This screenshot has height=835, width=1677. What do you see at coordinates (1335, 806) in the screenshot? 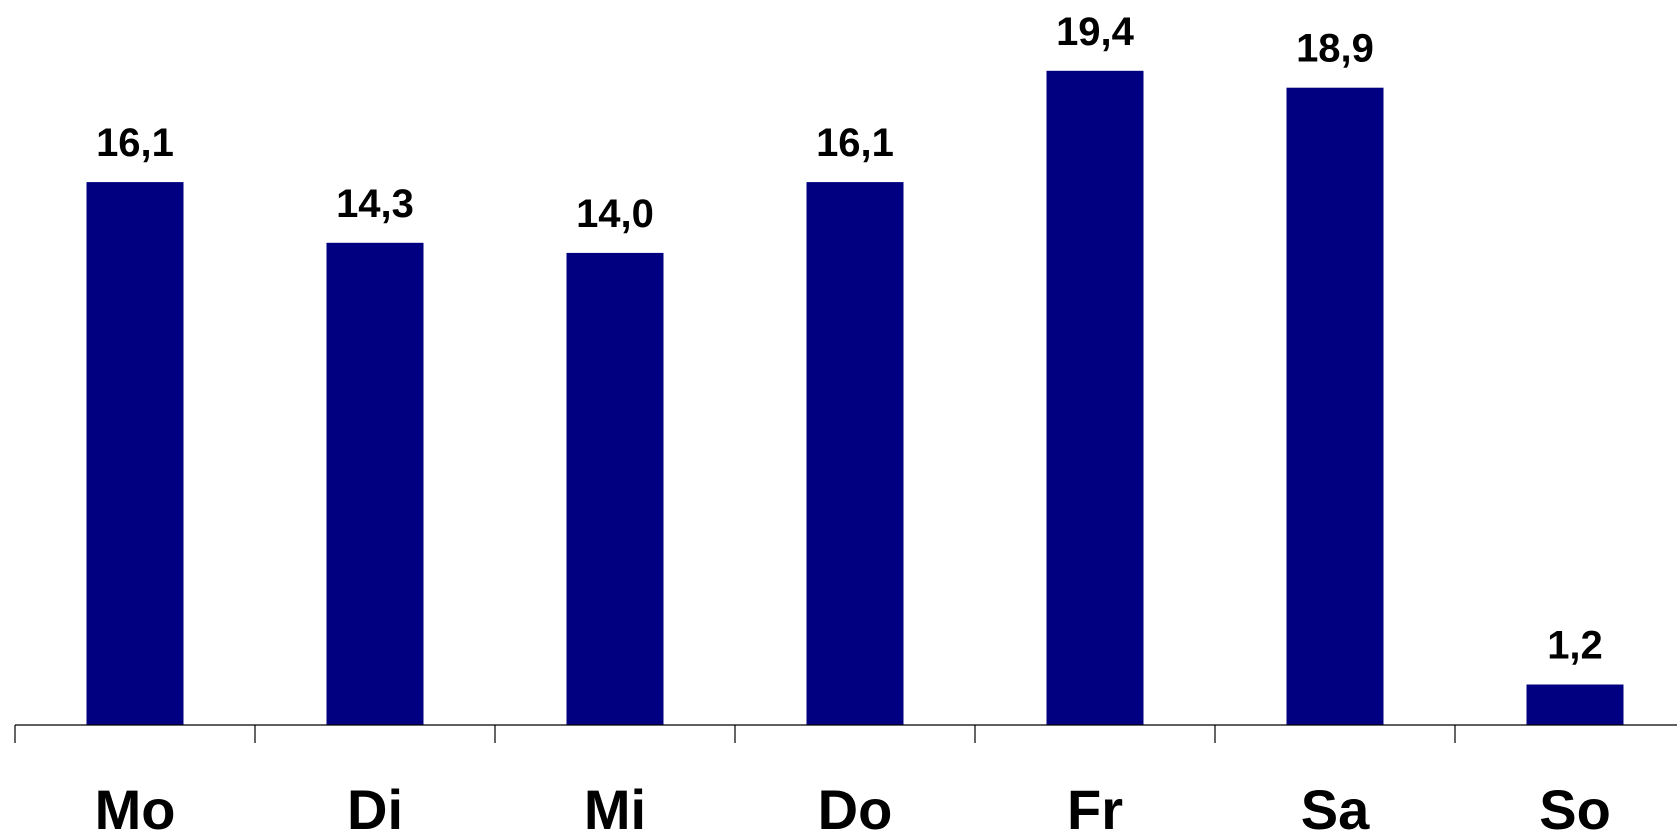
I see `x-tick-label-sa: Sa` at bounding box center [1335, 806].